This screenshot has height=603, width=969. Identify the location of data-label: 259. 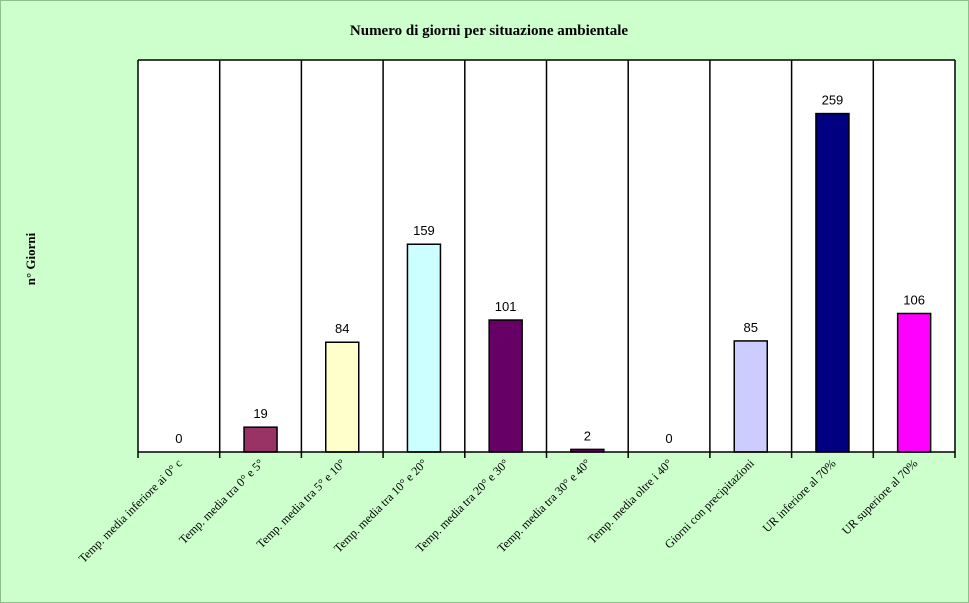
(833, 100).